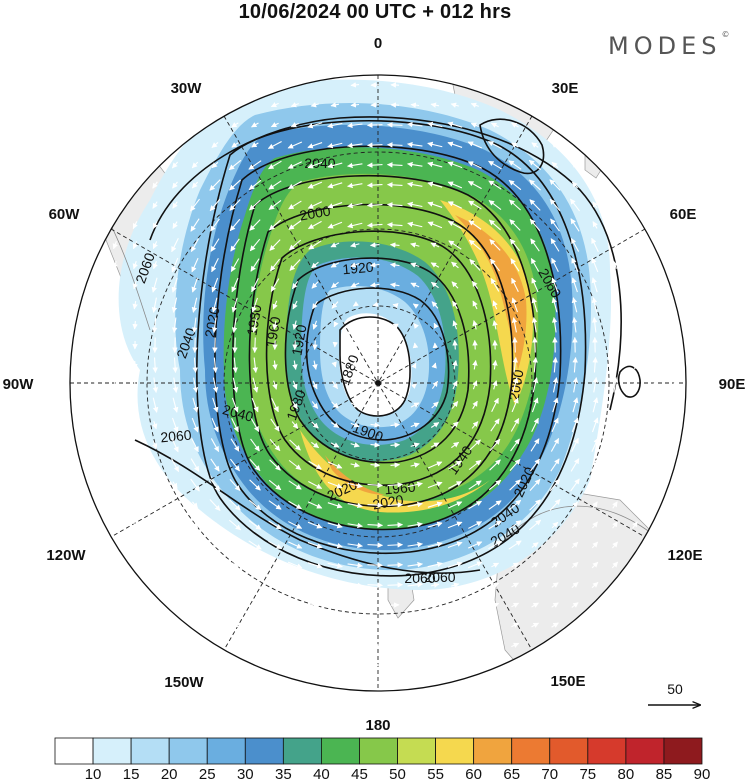 The height and width of the screenshot is (782, 750). Describe the element at coordinates (66, 555) in the screenshot. I see `longitude-label: 120W` at that location.